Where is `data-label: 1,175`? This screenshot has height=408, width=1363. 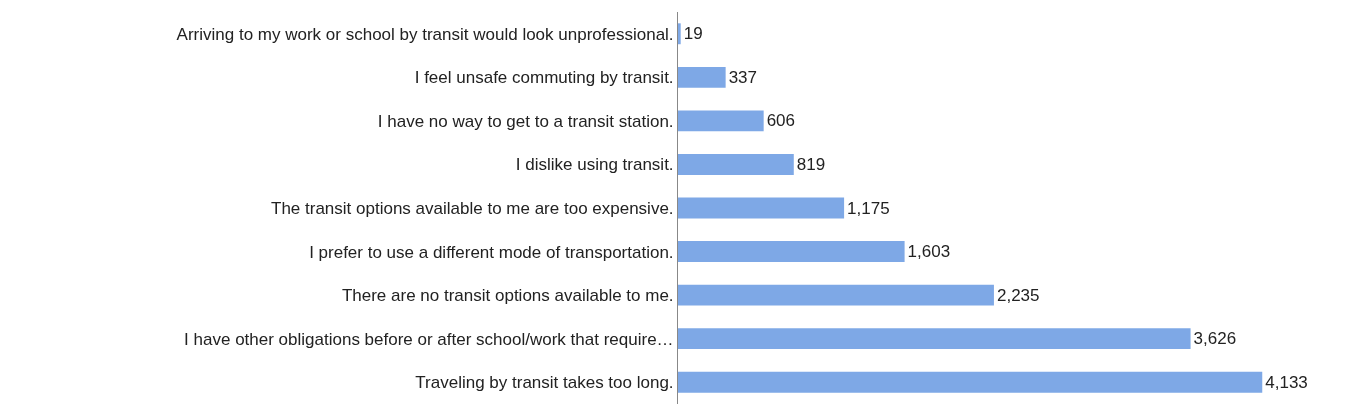 data-label: 1,175 is located at coordinates (868, 208).